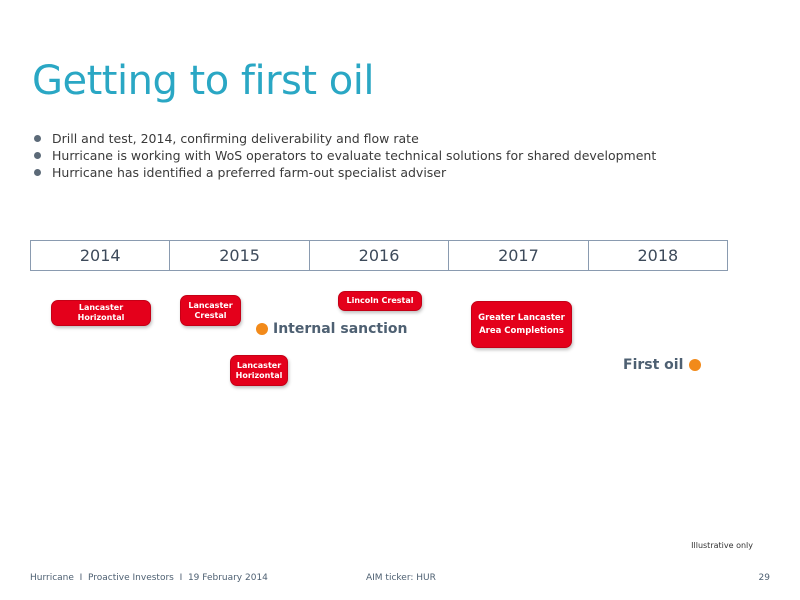  I want to click on event-lancaster-crestal: Lancaster Crestal, so click(210, 310).